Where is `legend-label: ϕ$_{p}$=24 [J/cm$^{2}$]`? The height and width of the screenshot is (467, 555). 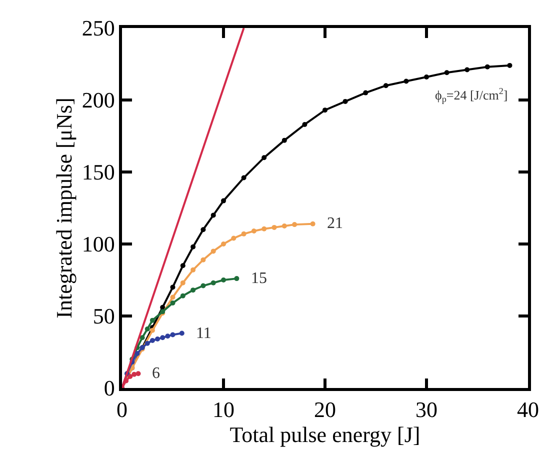 legend-label: ϕ$_{p}$=24 [J/cm$^{2}$] is located at coordinates (471, 95).